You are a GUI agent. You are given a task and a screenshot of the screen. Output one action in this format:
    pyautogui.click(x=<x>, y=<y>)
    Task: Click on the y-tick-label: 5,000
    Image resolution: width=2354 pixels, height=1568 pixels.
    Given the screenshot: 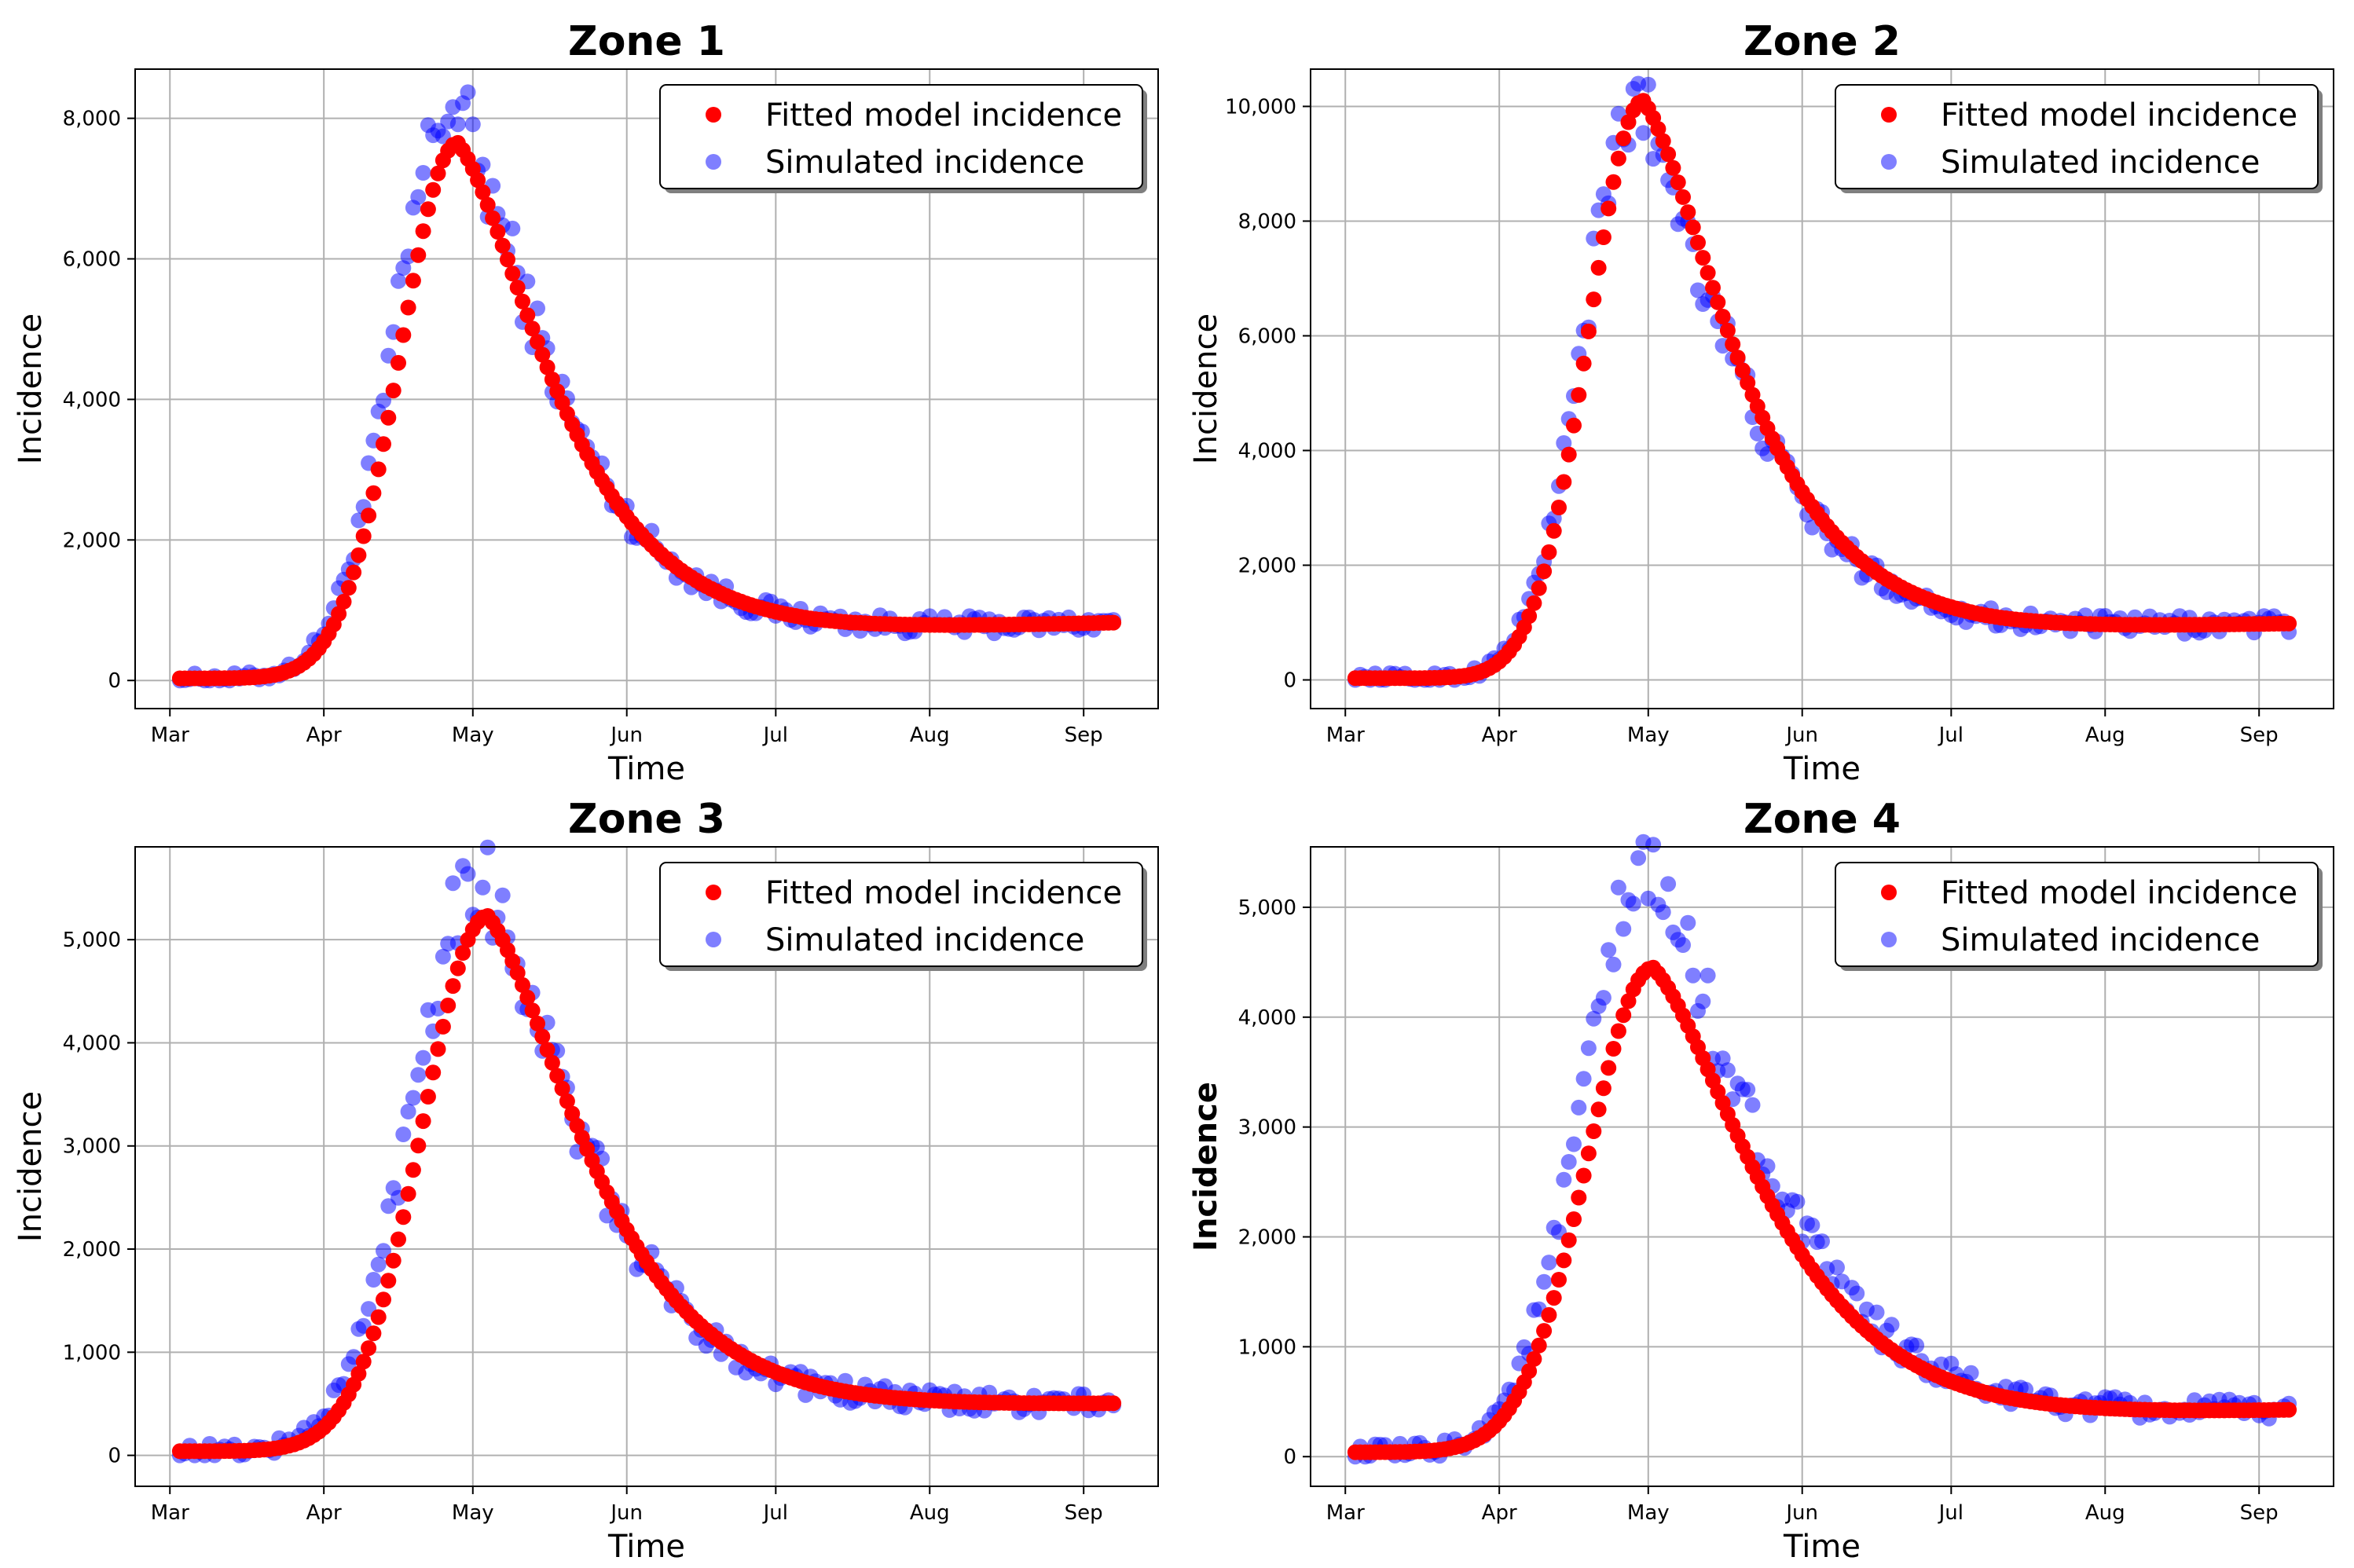 What is the action you would take?
    pyautogui.click(x=1267, y=908)
    